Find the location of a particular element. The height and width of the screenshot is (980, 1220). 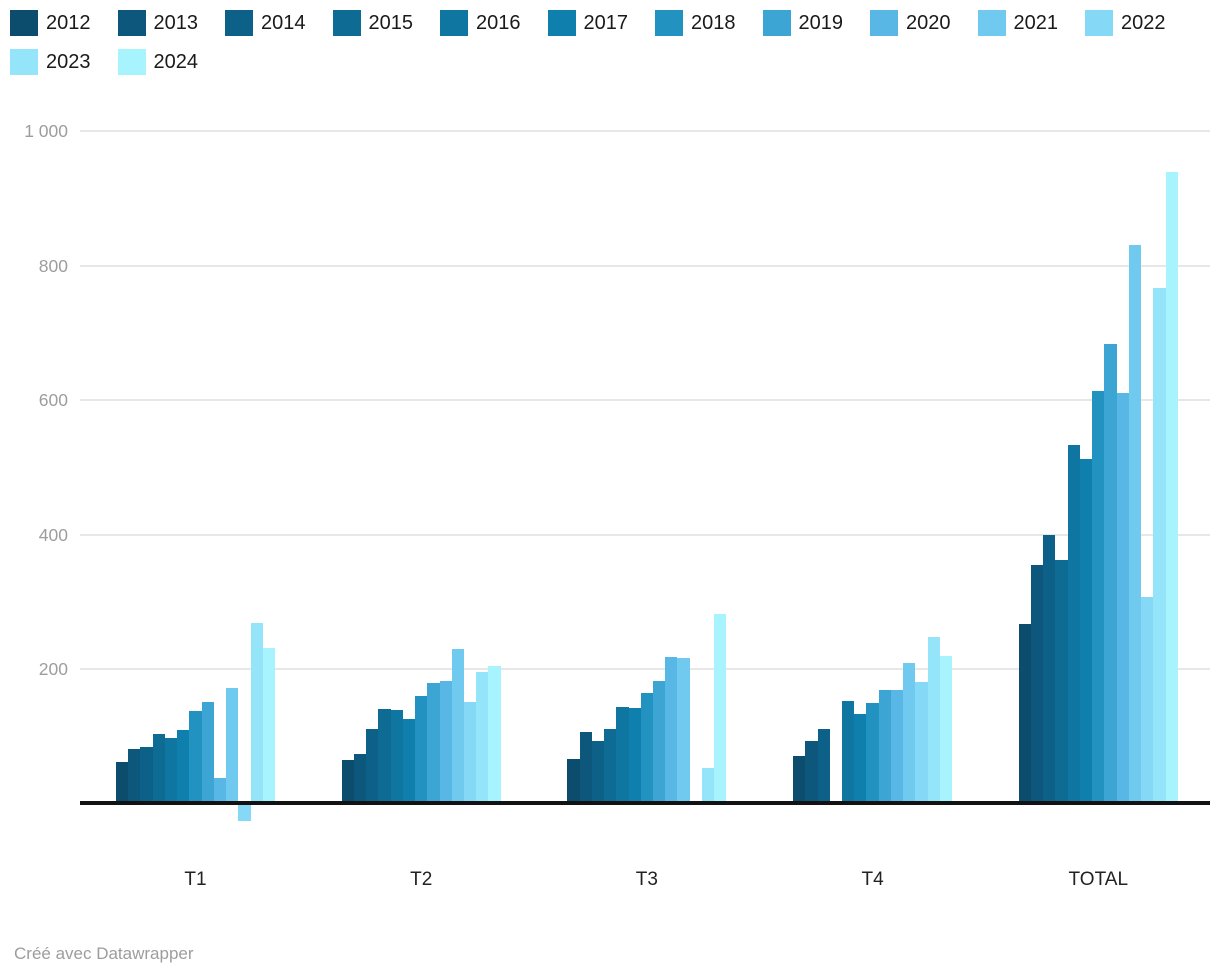

bar-2012-T4 is located at coordinates (799, 780).